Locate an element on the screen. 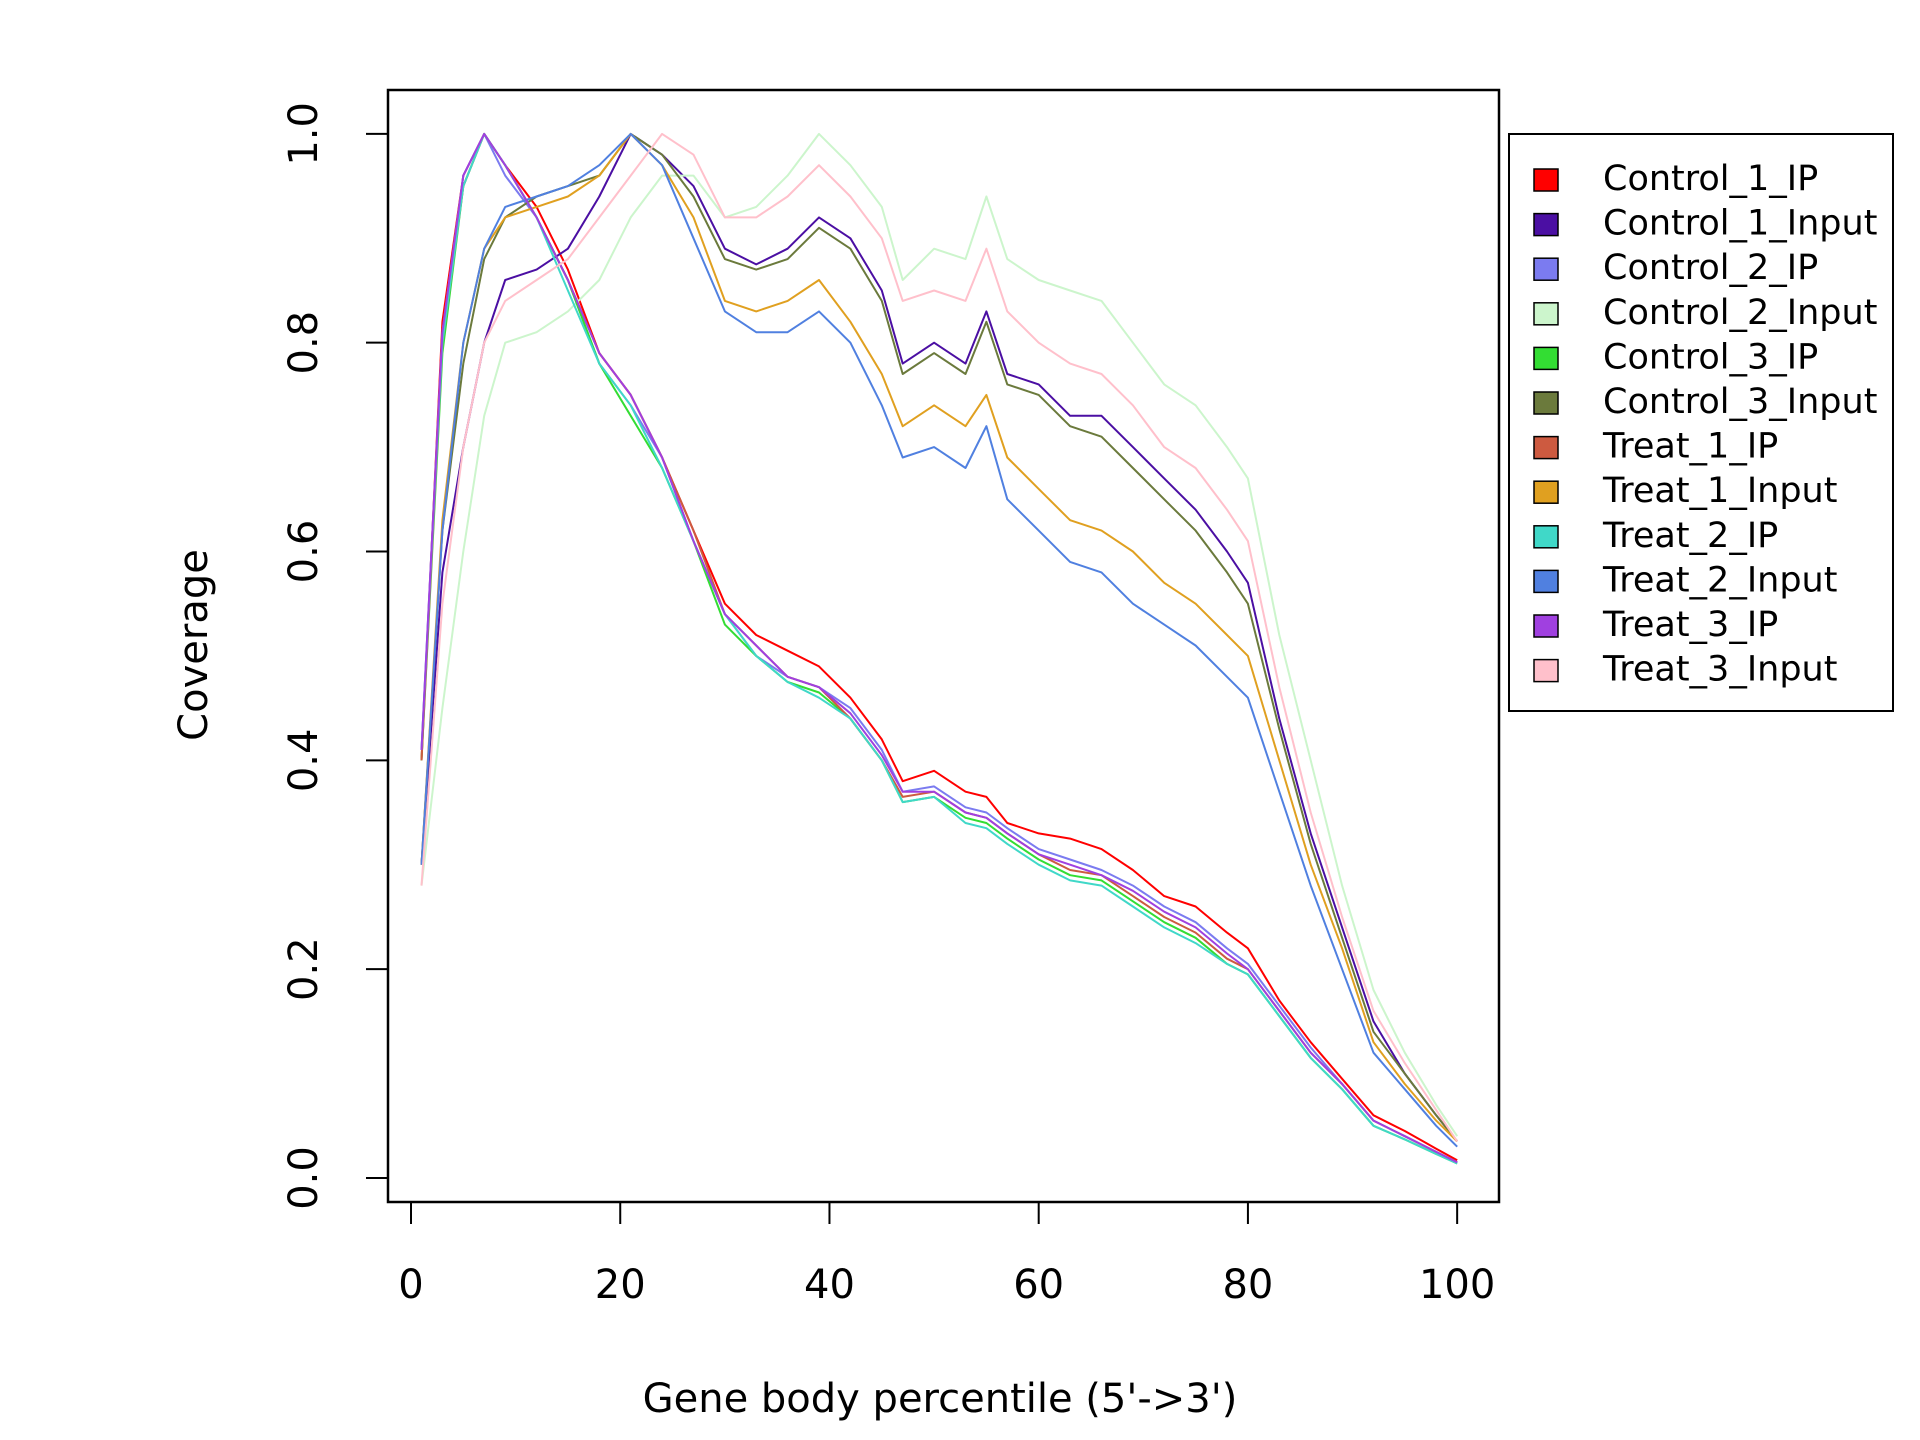 This screenshot has width=1920, height=1440. legend-label: Treat_1_IP is located at coordinates (1690, 447).